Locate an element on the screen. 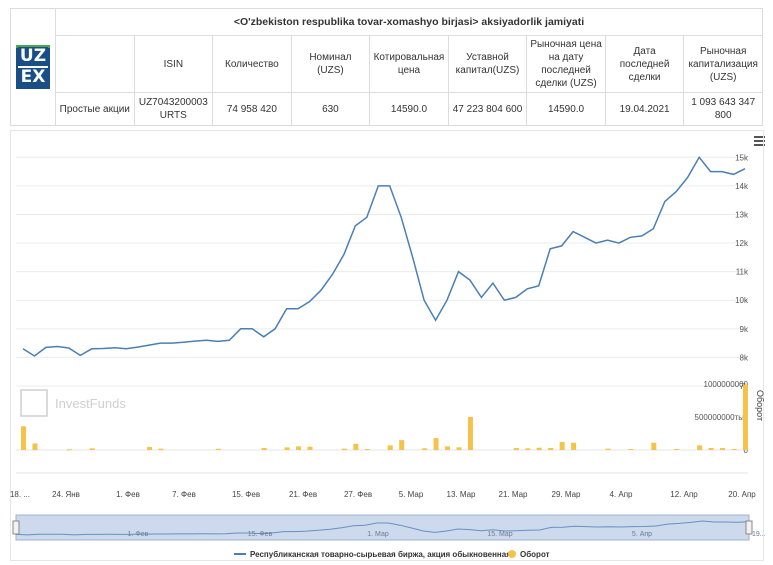  volume-tick-label: 1000000000 is located at coordinates (726, 384).